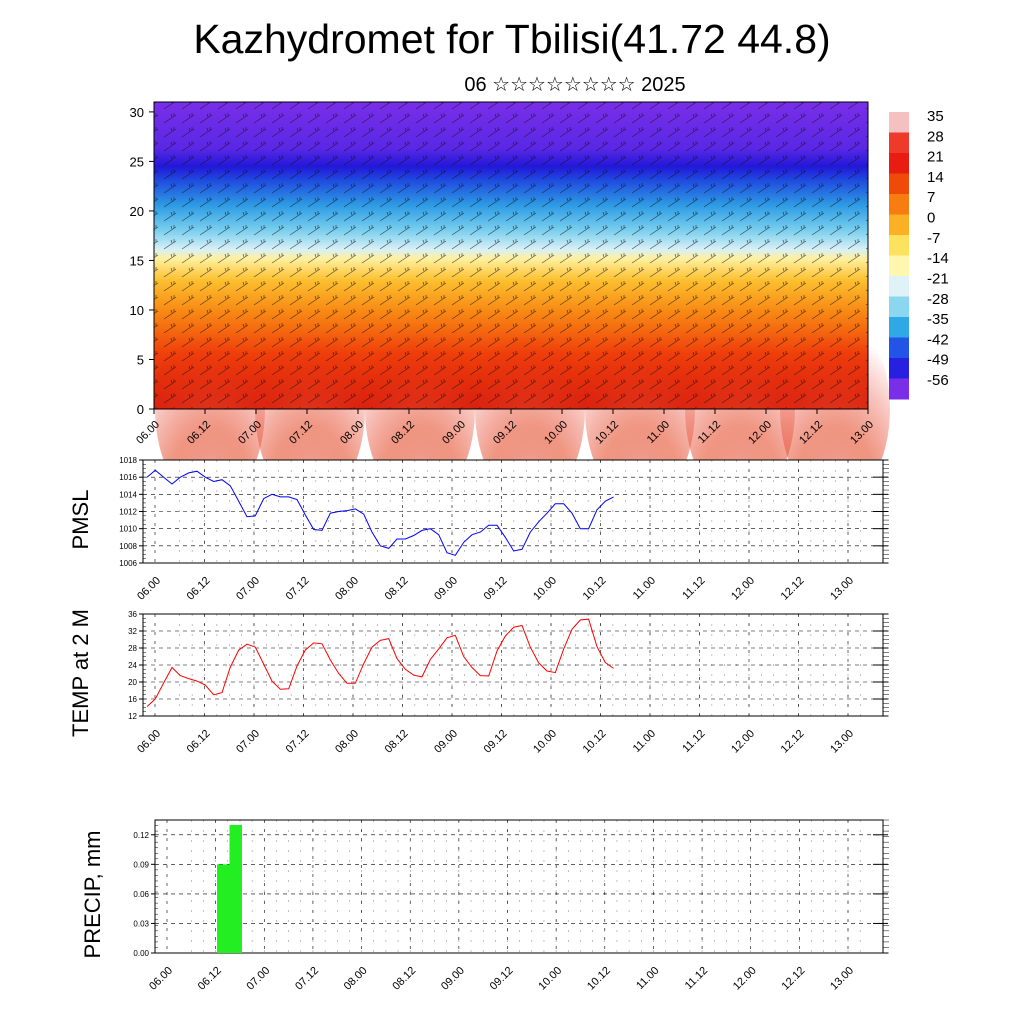 This screenshot has height=1024, width=1024. Describe the element at coordinates (132, 614) in the screenshot. I see `y-tick-label: 36` at that location.